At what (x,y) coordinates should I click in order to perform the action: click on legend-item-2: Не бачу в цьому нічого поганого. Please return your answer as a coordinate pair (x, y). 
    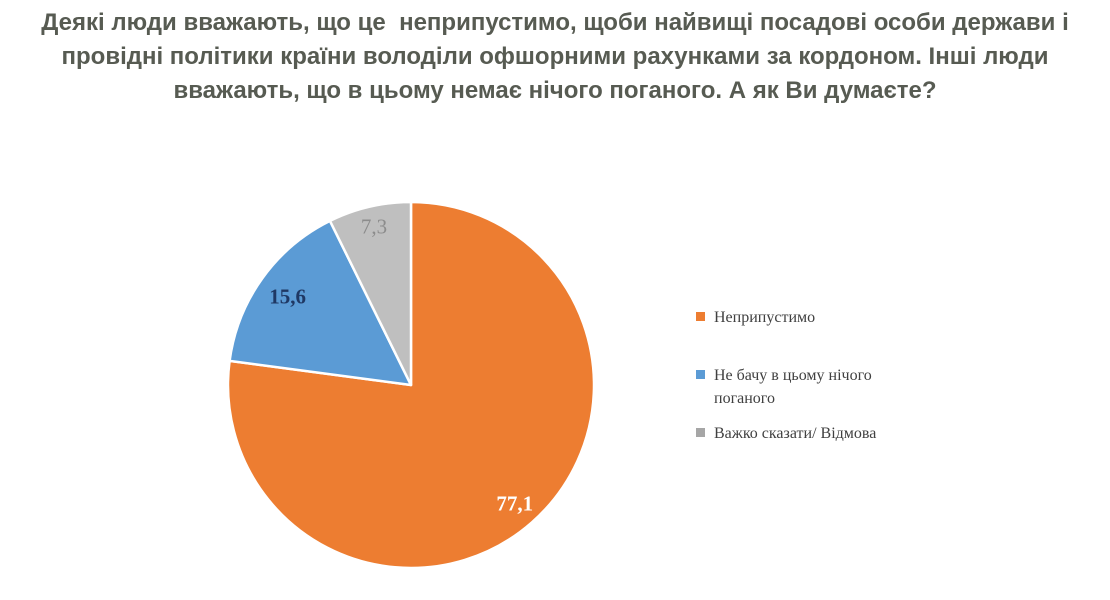
    Looking at the image, I should click on (807, 387).